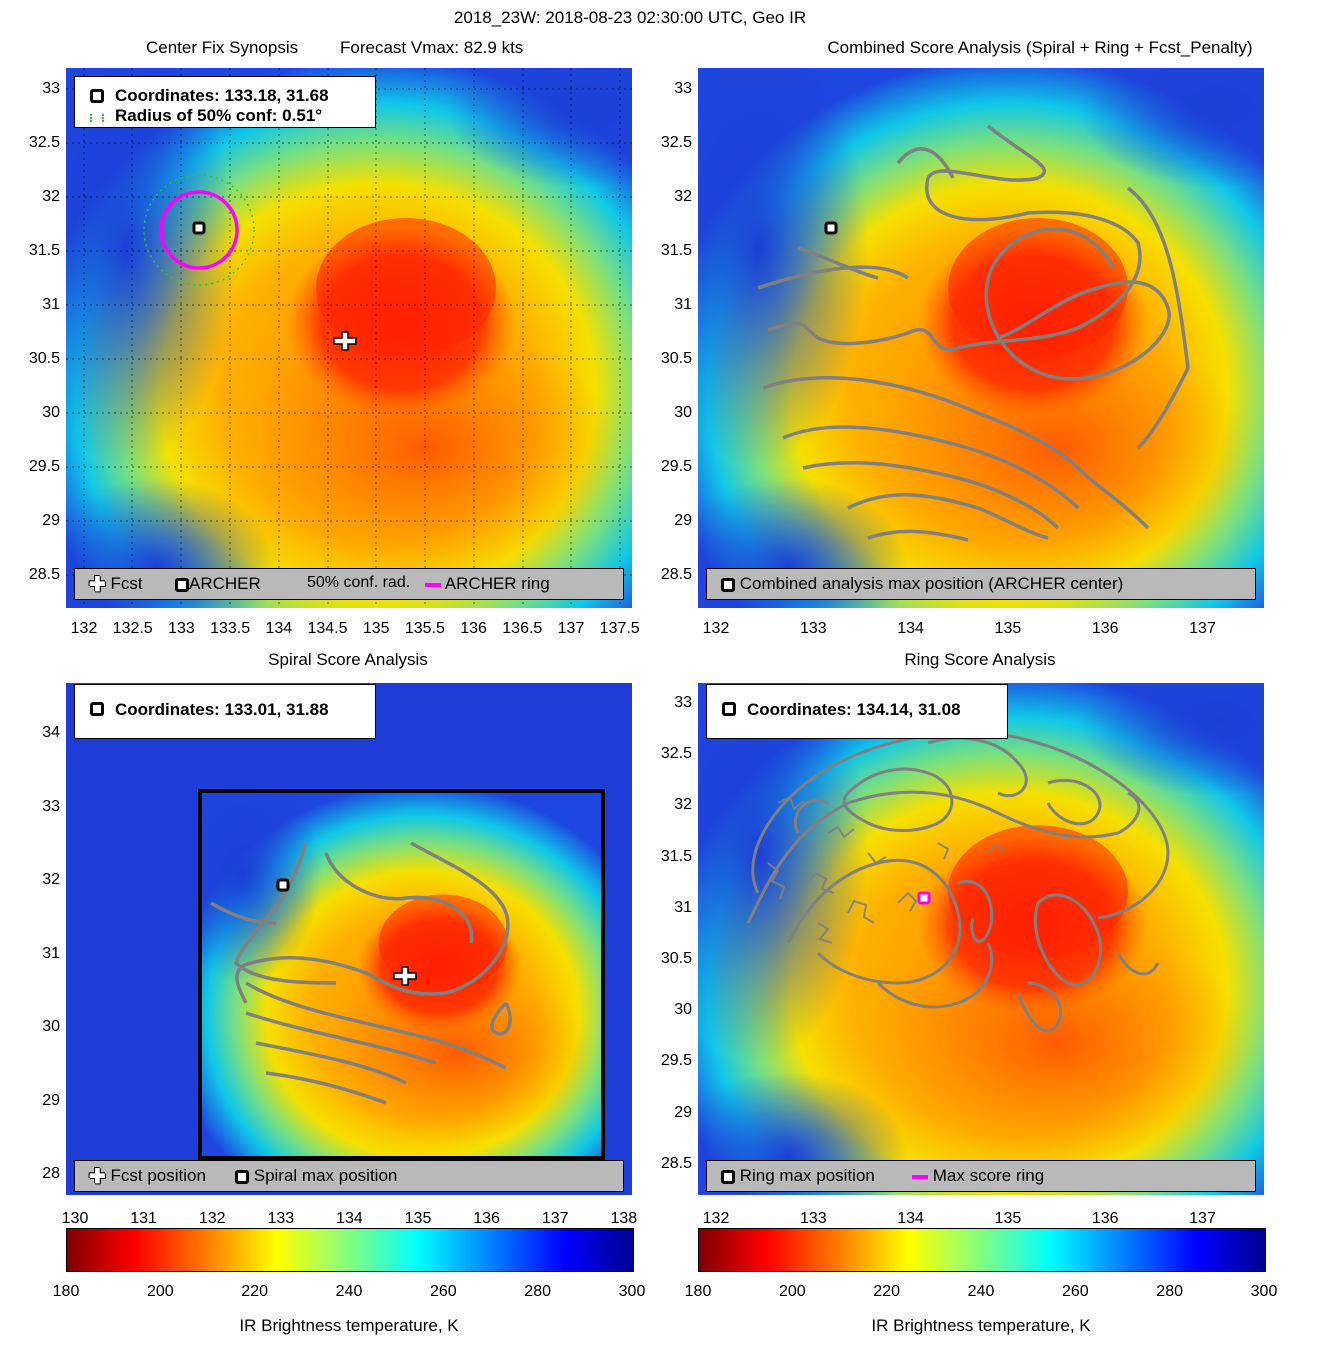 Image resolution: width=1317 pixels, height=1350 pixels. What do you see at coordinates (219, 115) in the screenshot?
I see `synopsis-conf-radius: Radius of 50% conf: 0.51°` at bounding box center [219, 115].